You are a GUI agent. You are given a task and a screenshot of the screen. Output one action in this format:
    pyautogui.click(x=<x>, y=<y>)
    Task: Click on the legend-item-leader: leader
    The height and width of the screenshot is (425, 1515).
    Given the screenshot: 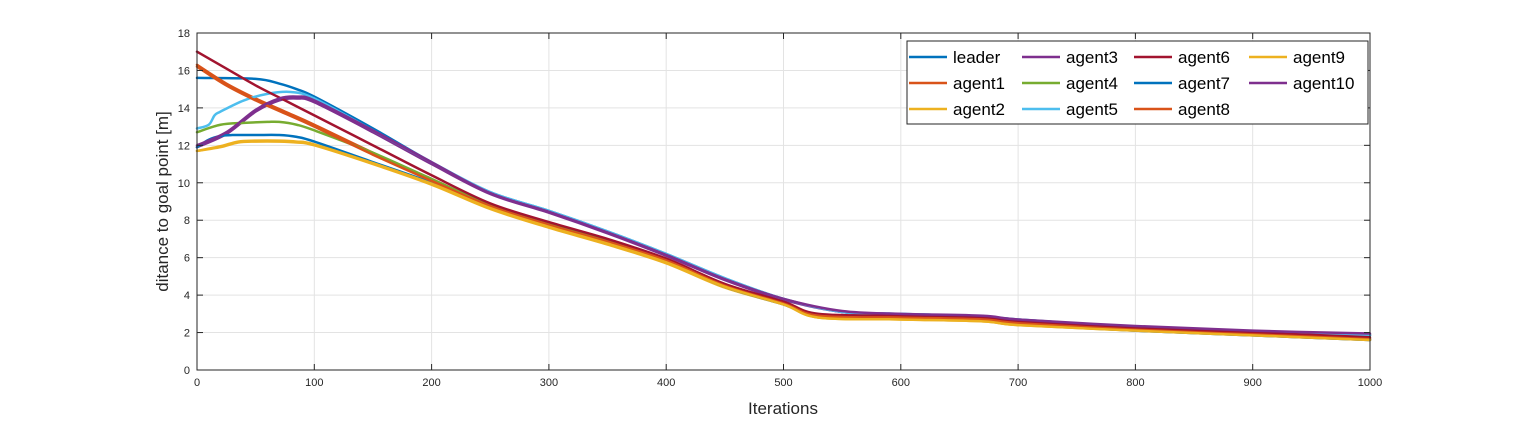 What is the action you would take?
    pyautogui.click(x=955, y=57)
    